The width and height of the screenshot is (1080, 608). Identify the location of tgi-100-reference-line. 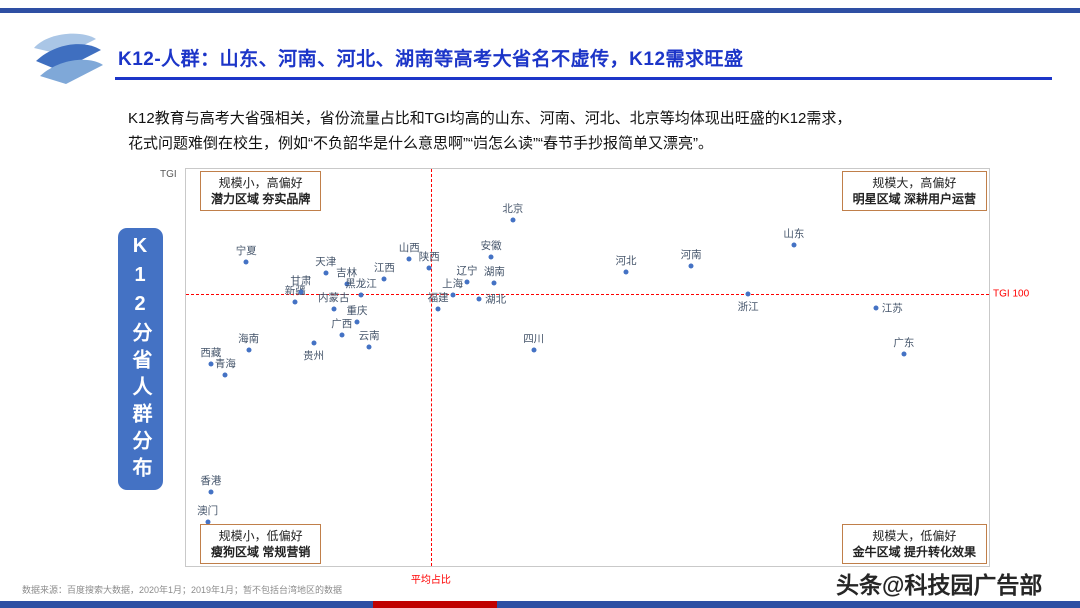
(587, 295).